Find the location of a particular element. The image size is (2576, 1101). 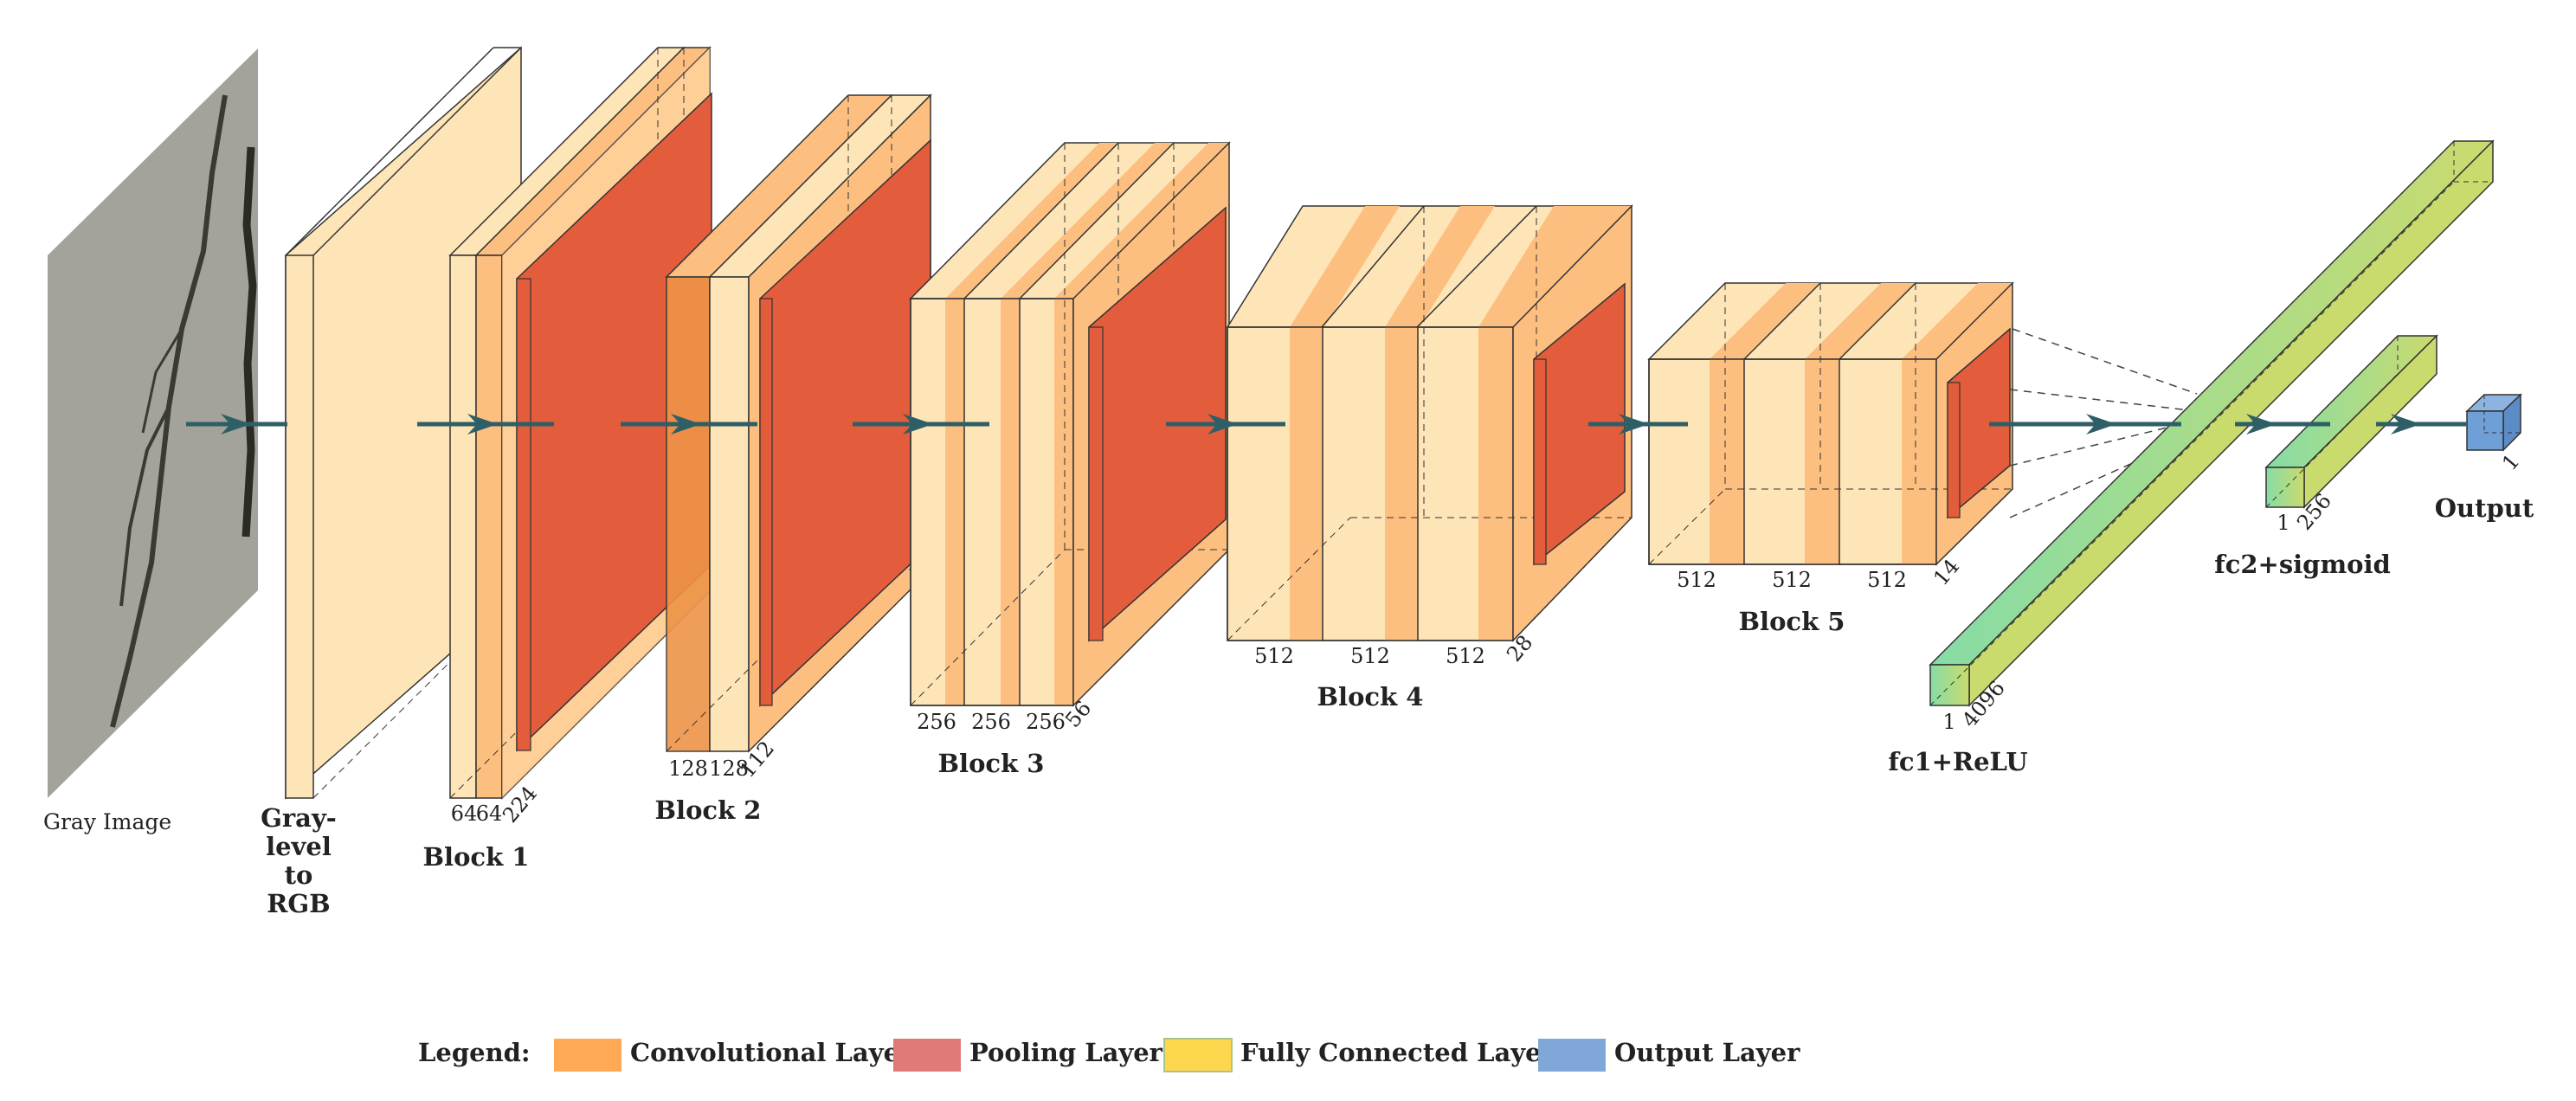

block-4-ch-3: 512 is located at coordinates (1465, 656).